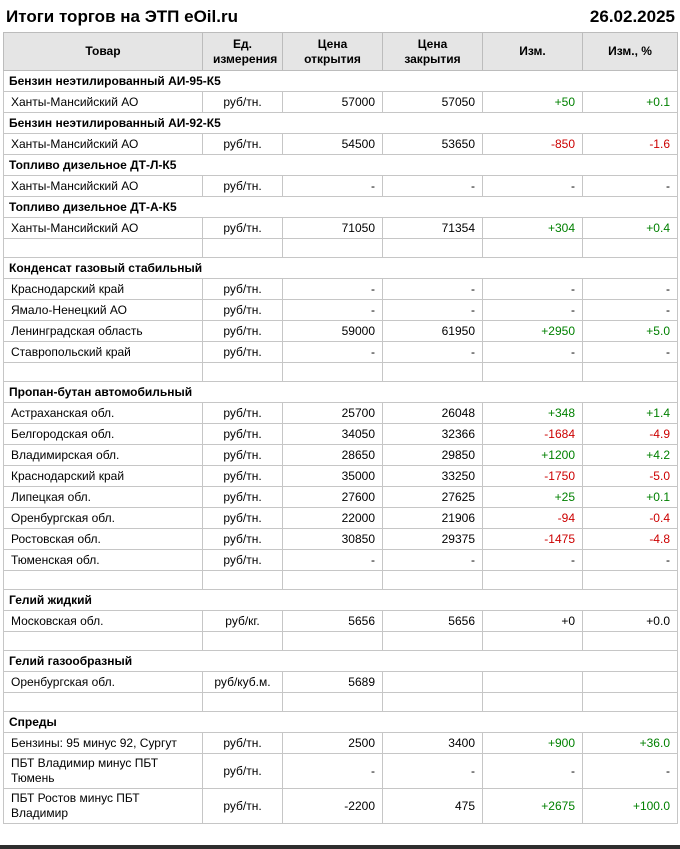 The width and height of the screenshot is (680, 849). Describe the element at coordinates (630, 806) in the screenshot. I see `change-pct-cell: +100.0` at that location.